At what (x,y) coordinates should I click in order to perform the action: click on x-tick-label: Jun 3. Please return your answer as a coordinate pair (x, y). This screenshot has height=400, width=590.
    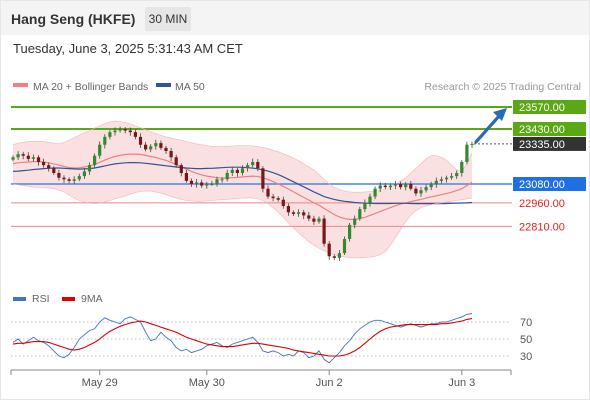
    Looking at the image, I should click on (461, 383).